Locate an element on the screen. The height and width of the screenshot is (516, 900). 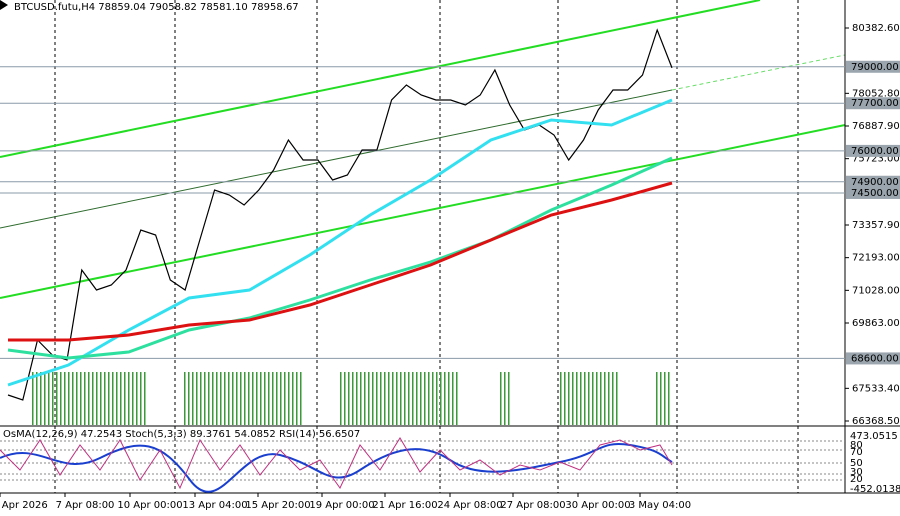
level-label: 74900.00 is located at coordinates (875, 182).